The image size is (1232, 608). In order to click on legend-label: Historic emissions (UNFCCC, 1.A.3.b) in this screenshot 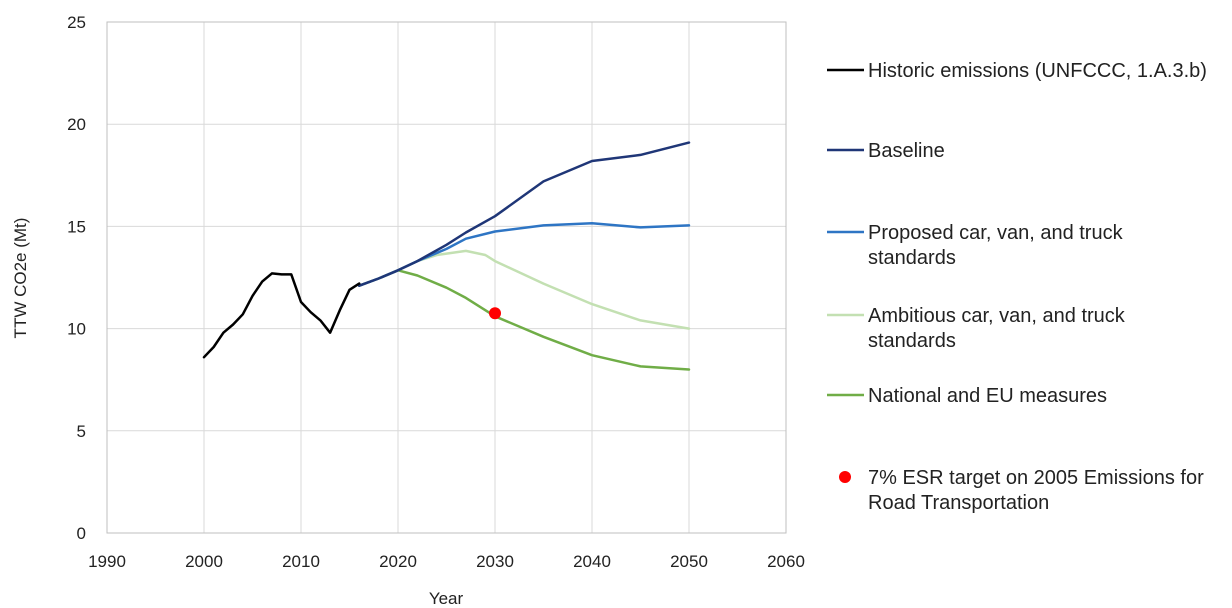, I will do `click(1037, 71)`.